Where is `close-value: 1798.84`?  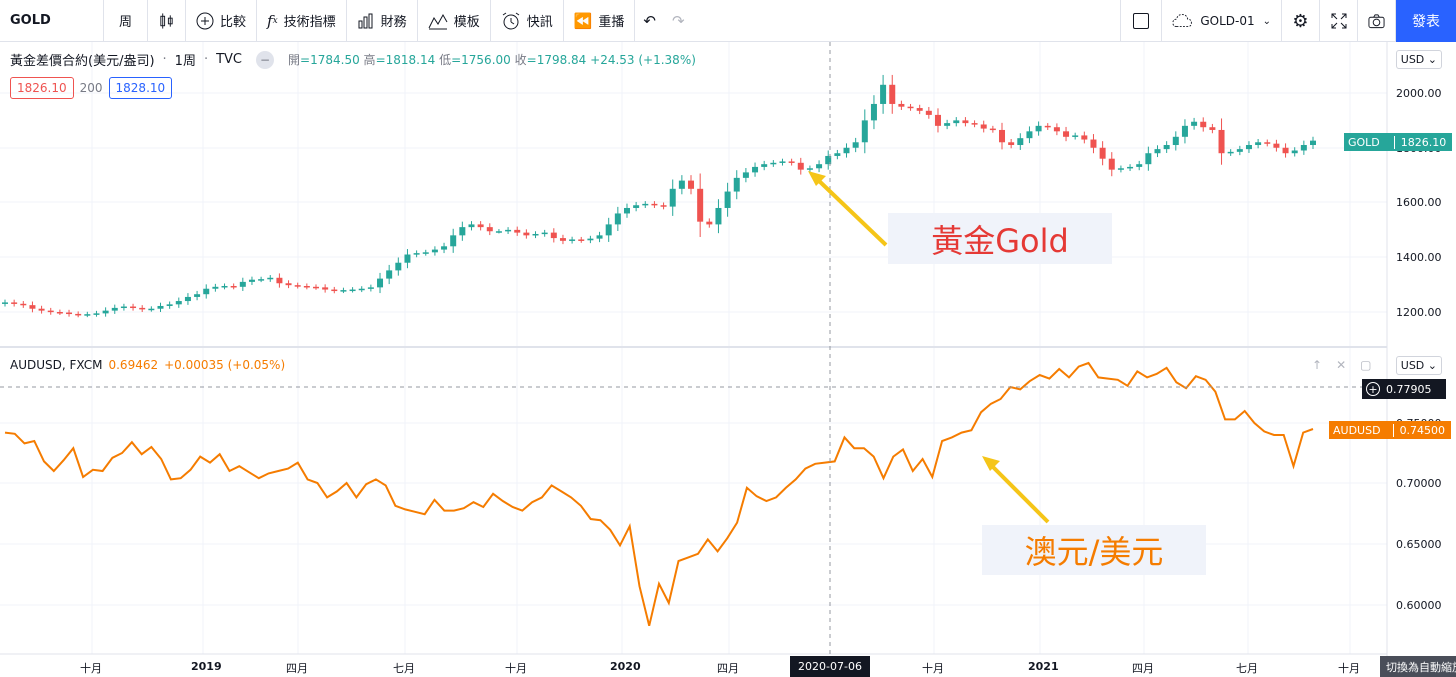
close-value: 1798.84 is located at coordinates (561, 60).